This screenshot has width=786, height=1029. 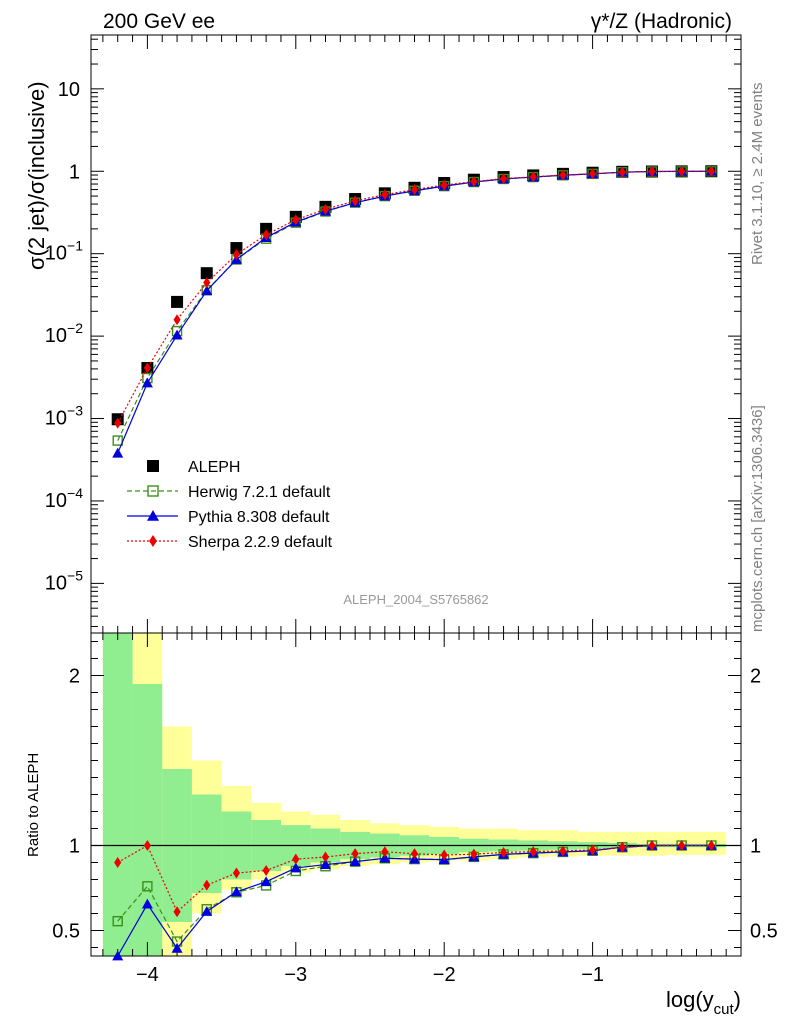 I want to click on ratio-series-2-line, so click(x=414, y=878).